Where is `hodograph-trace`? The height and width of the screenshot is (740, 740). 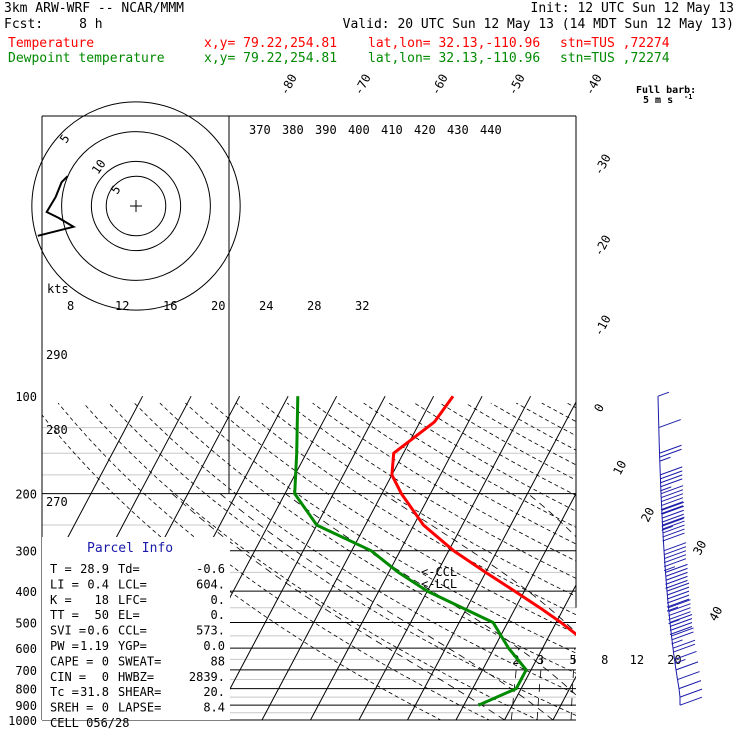
hodograph-trace is located at coordinates (57, 206).